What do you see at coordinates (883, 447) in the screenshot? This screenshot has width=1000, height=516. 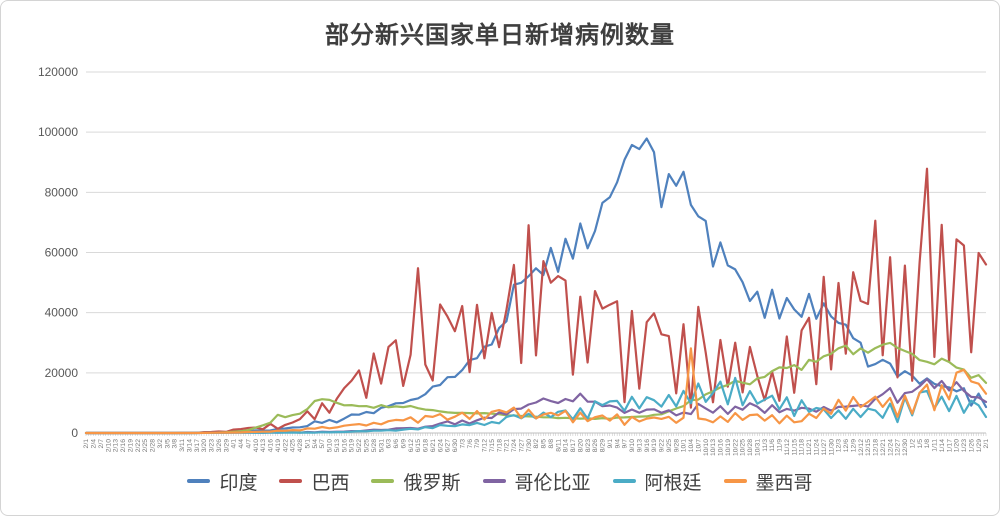 I see `x-axis-tick-label: 12/21` at bounding box center [883, 447].